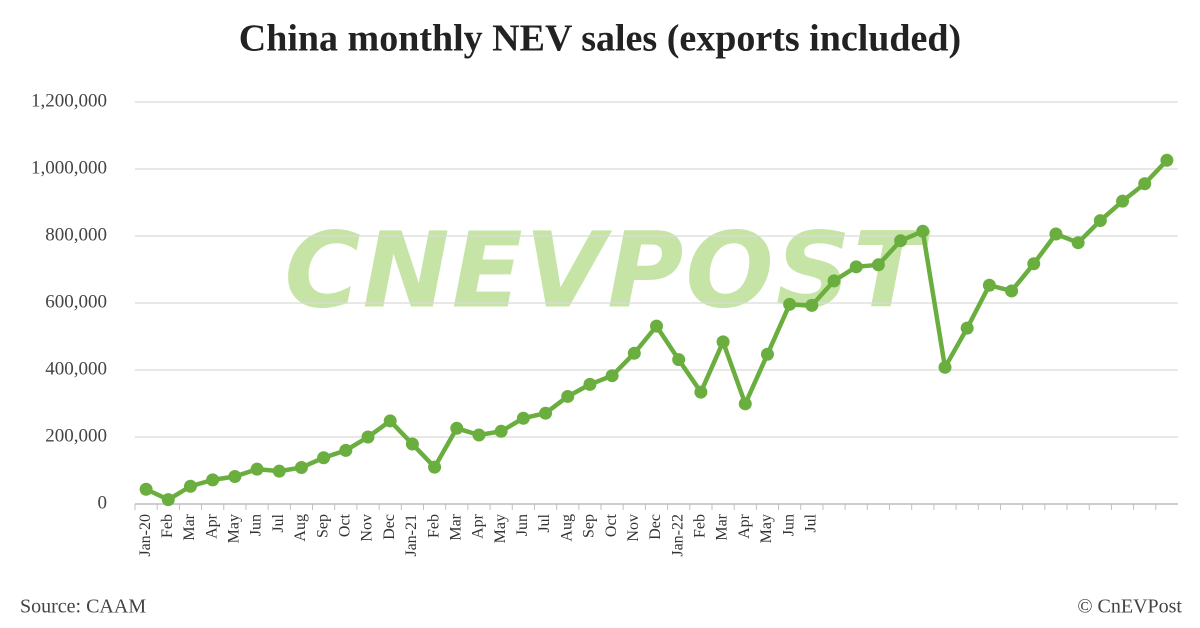 This screenshot has height=628, width=1200. Describe the element at coordinates (76, 368) in the screenshot. I see `y-tick-label: 400,000` at that location.